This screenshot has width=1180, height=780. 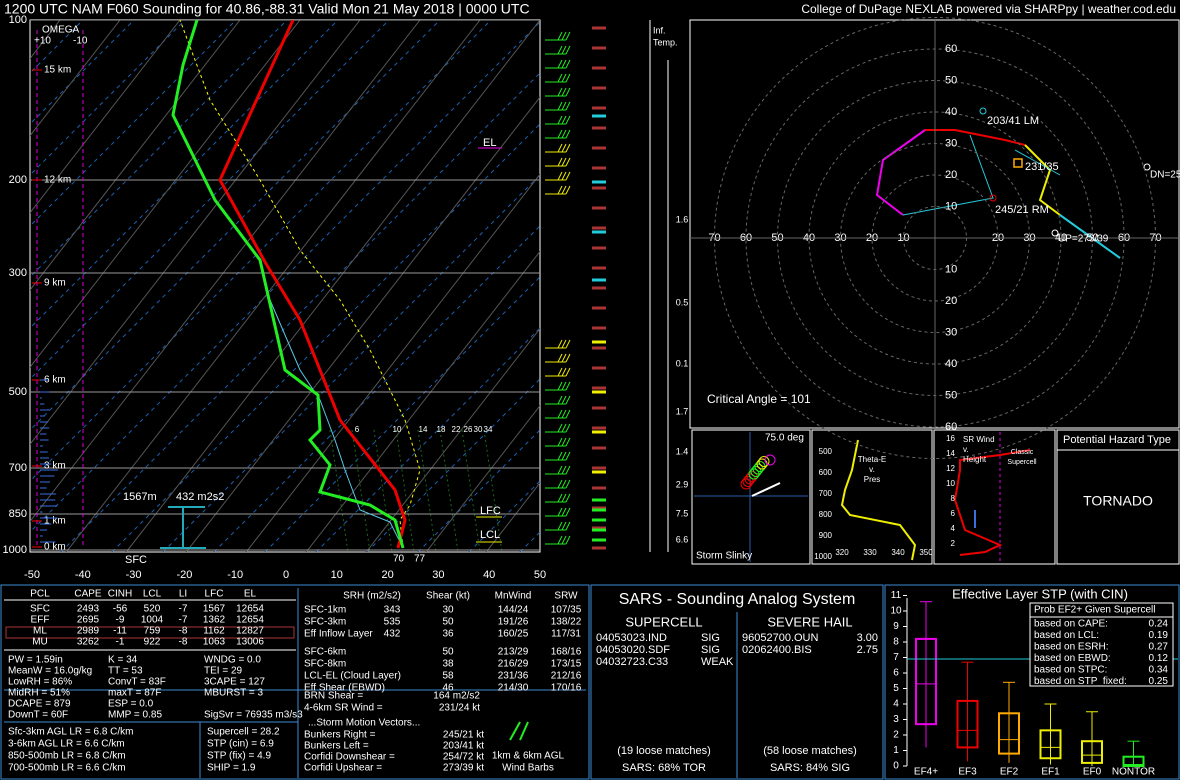 I want to click on kin-cell: 36, so click(x=448, y=634).